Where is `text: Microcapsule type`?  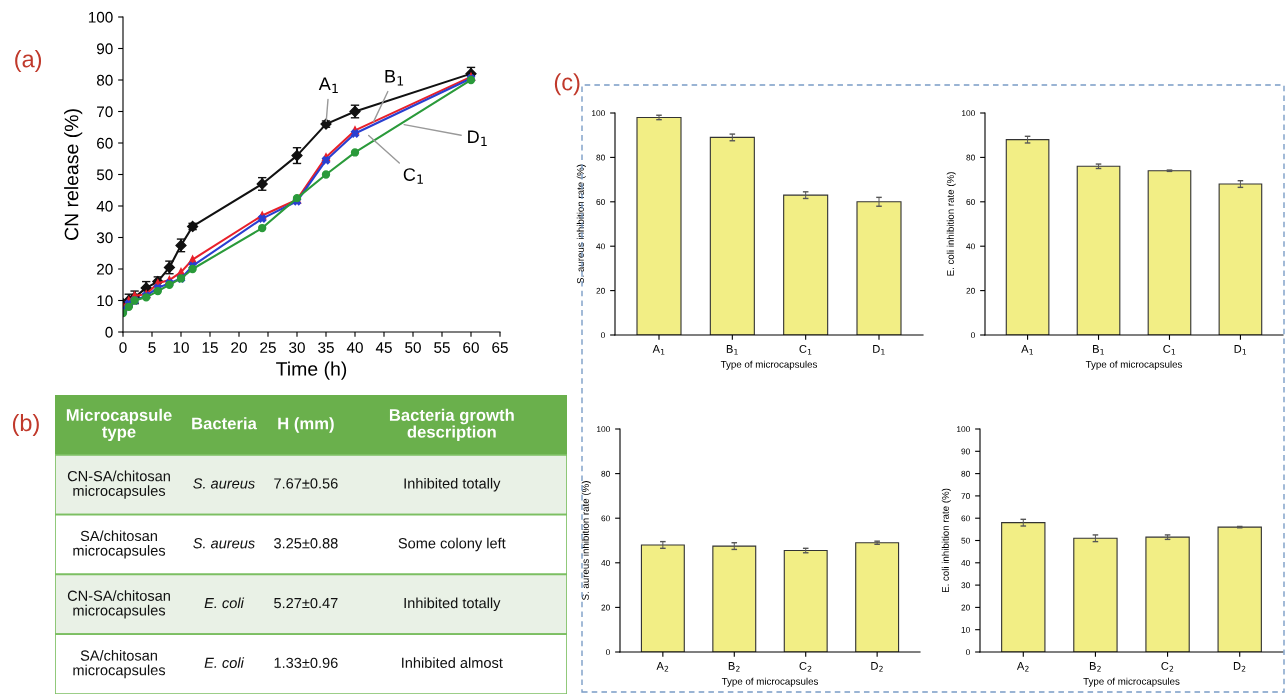
text: Microcapsule type is located at coordinates (119, 425).